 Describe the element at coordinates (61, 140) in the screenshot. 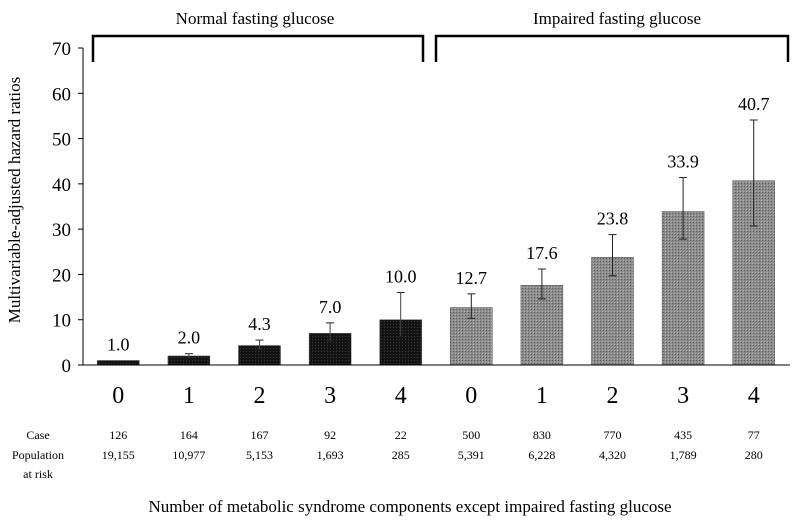

I see `y-tick-label: 50` at that location.